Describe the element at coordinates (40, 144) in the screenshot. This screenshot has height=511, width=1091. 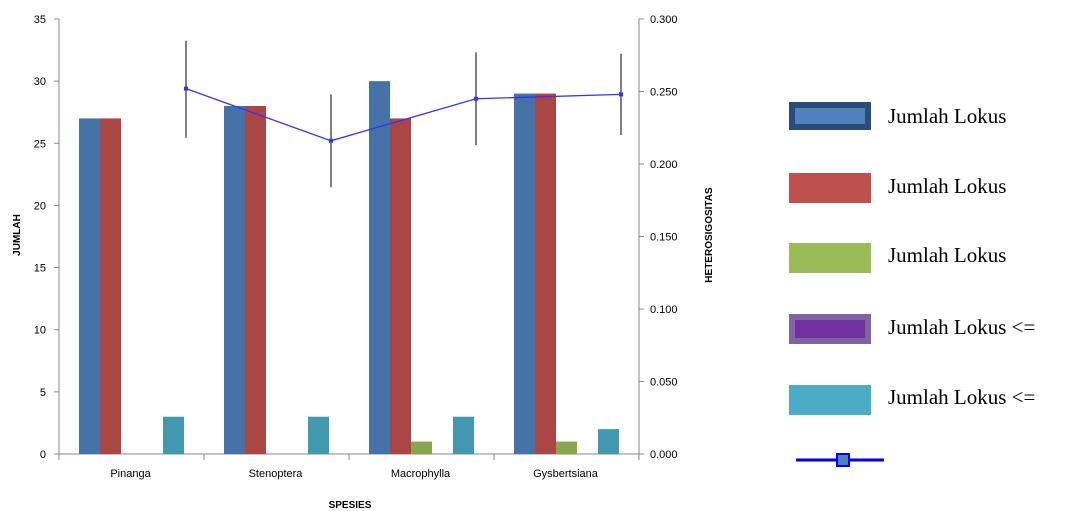
I see `y-tick-label: 25` at that location.